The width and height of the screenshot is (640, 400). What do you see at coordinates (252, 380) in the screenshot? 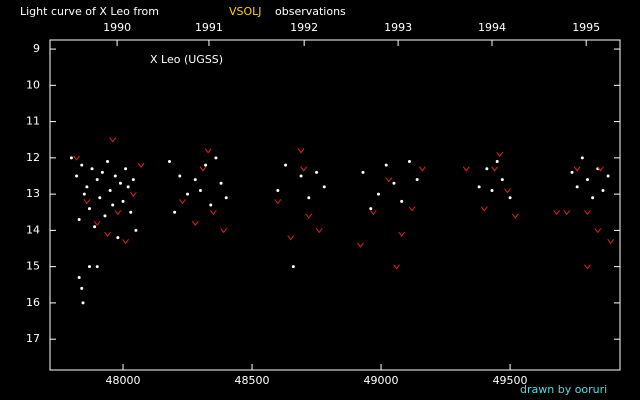
I see `x-tick-label: 48500` at bounding box center [252, 380].